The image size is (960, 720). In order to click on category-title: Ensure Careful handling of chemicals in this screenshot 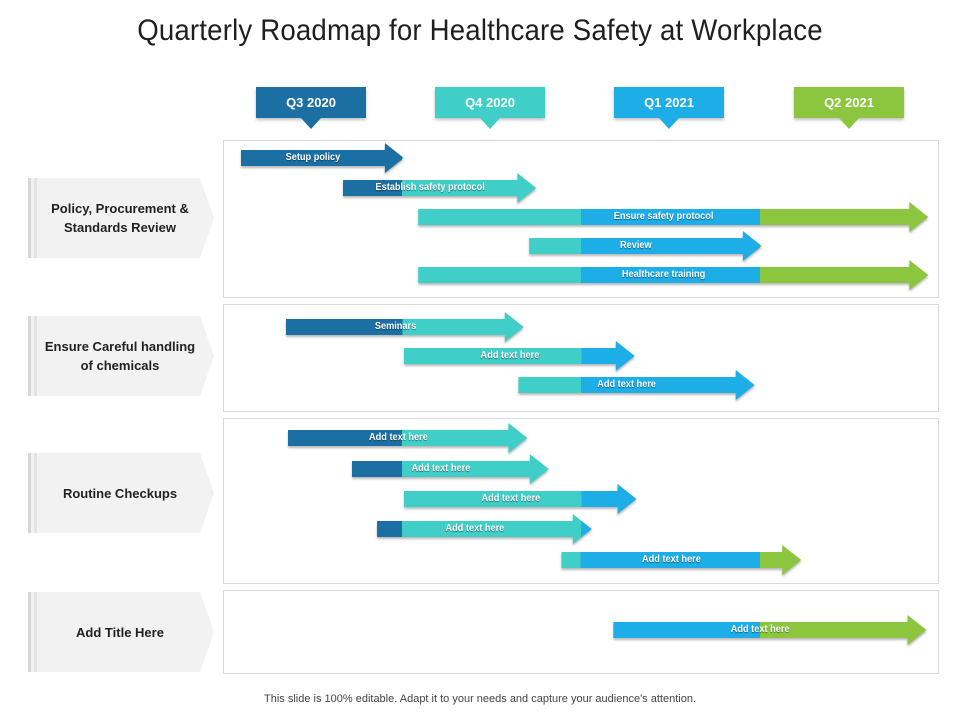, I will do `click(120, 356)`.